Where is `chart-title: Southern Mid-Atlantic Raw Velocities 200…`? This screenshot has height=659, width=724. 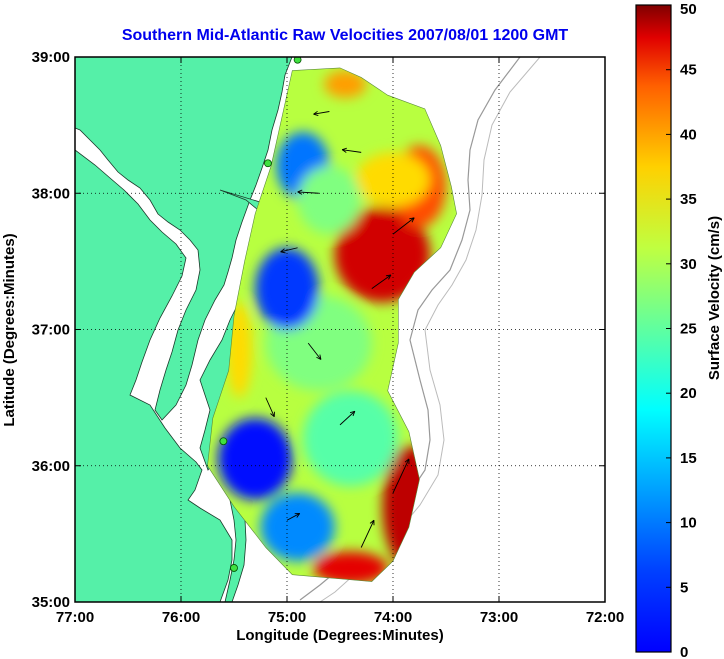 chart-title: Southern Mid-Atlantic Raw Velocities 200… is located at coordinates (345, 35).